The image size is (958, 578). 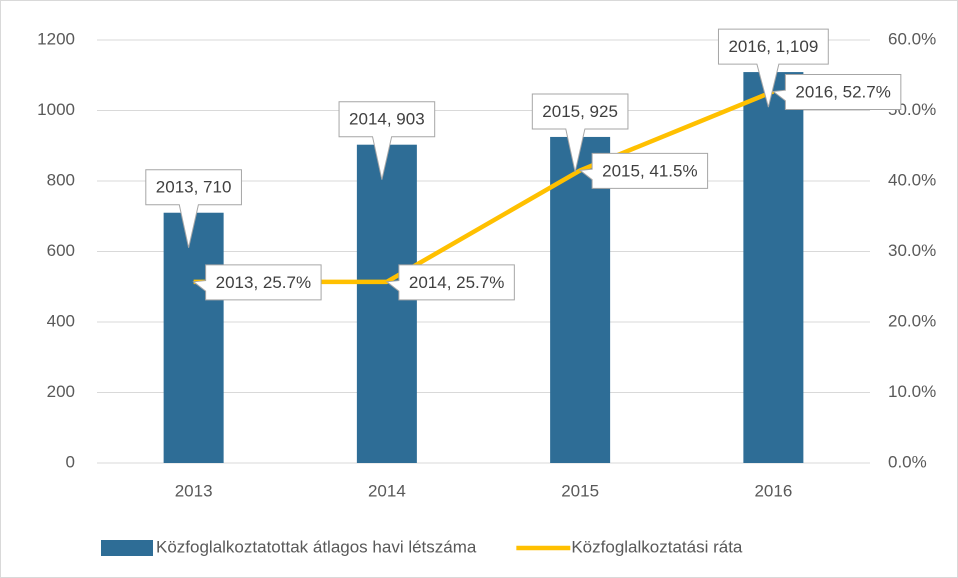 What do you see at coordinates (912, 391) in the screenshot?
I see `y2-tick-label: 10.0%` at bounding box center [912, 391].